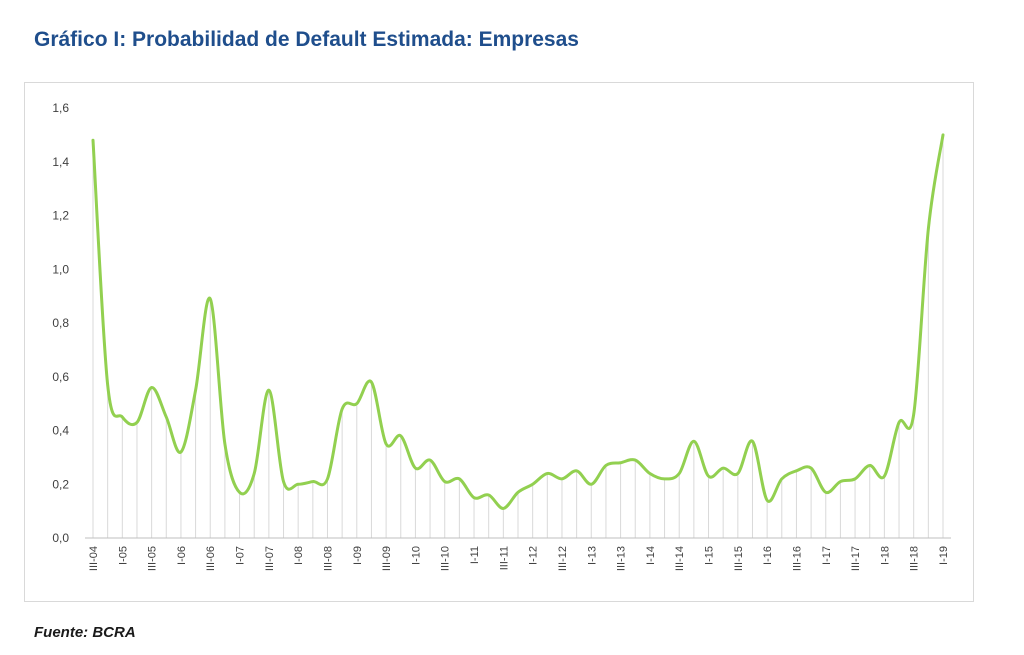 This screenshot has width=1024, height=655. Describe the element at coordinates (387, 558) in the screenshot. I see `x-tick-label: III-09` at that location.